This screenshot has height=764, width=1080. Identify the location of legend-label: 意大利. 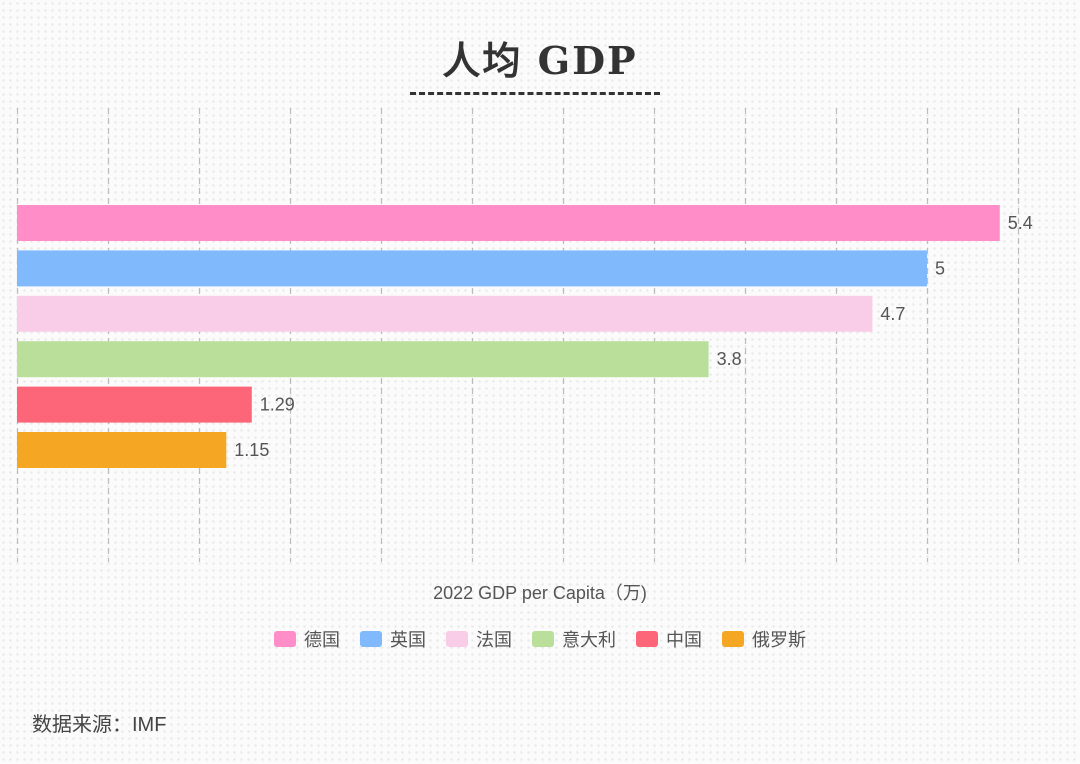
(589, 640).